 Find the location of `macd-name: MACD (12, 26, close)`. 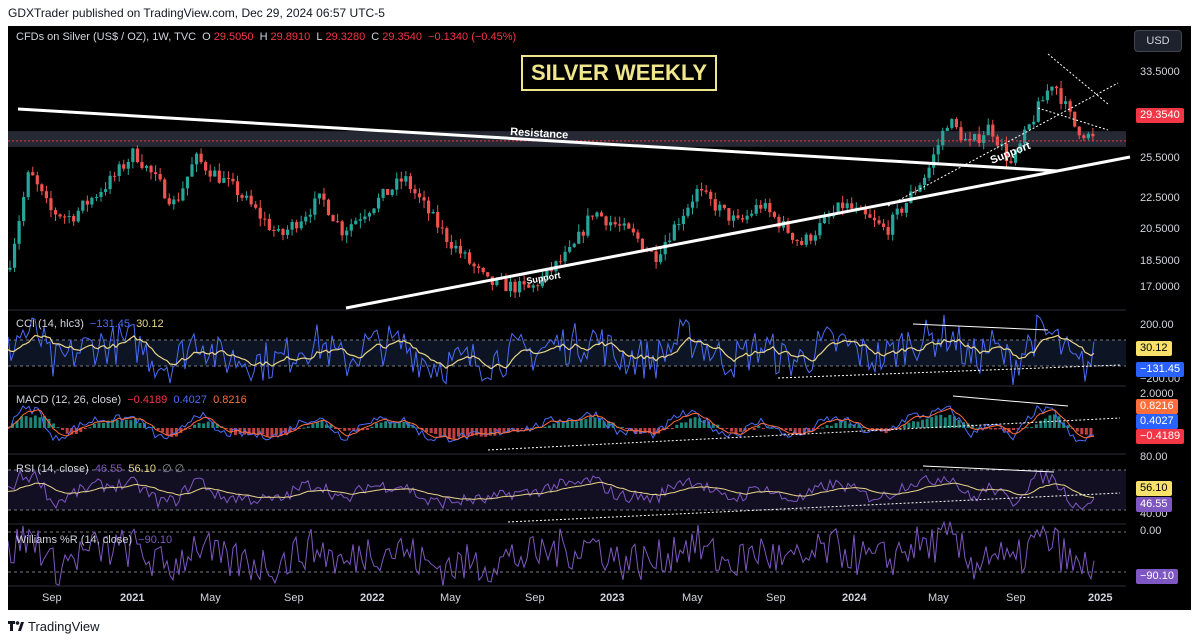

macd-name: MACD (12, 26, close) is located at coordinates (69, 400).